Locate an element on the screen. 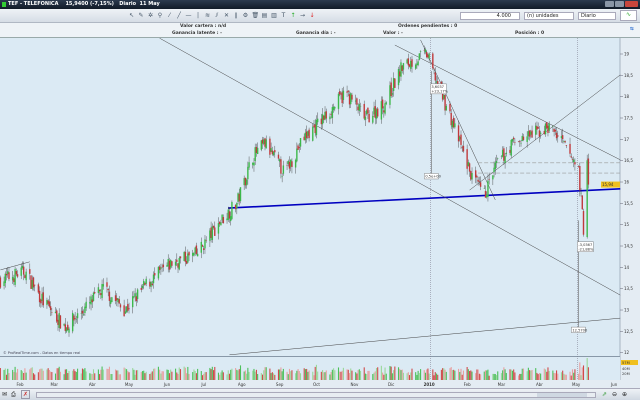 This screenshot has width=640, height=400. chart-type-icon: ∿ is located at coordinates (628, 15).